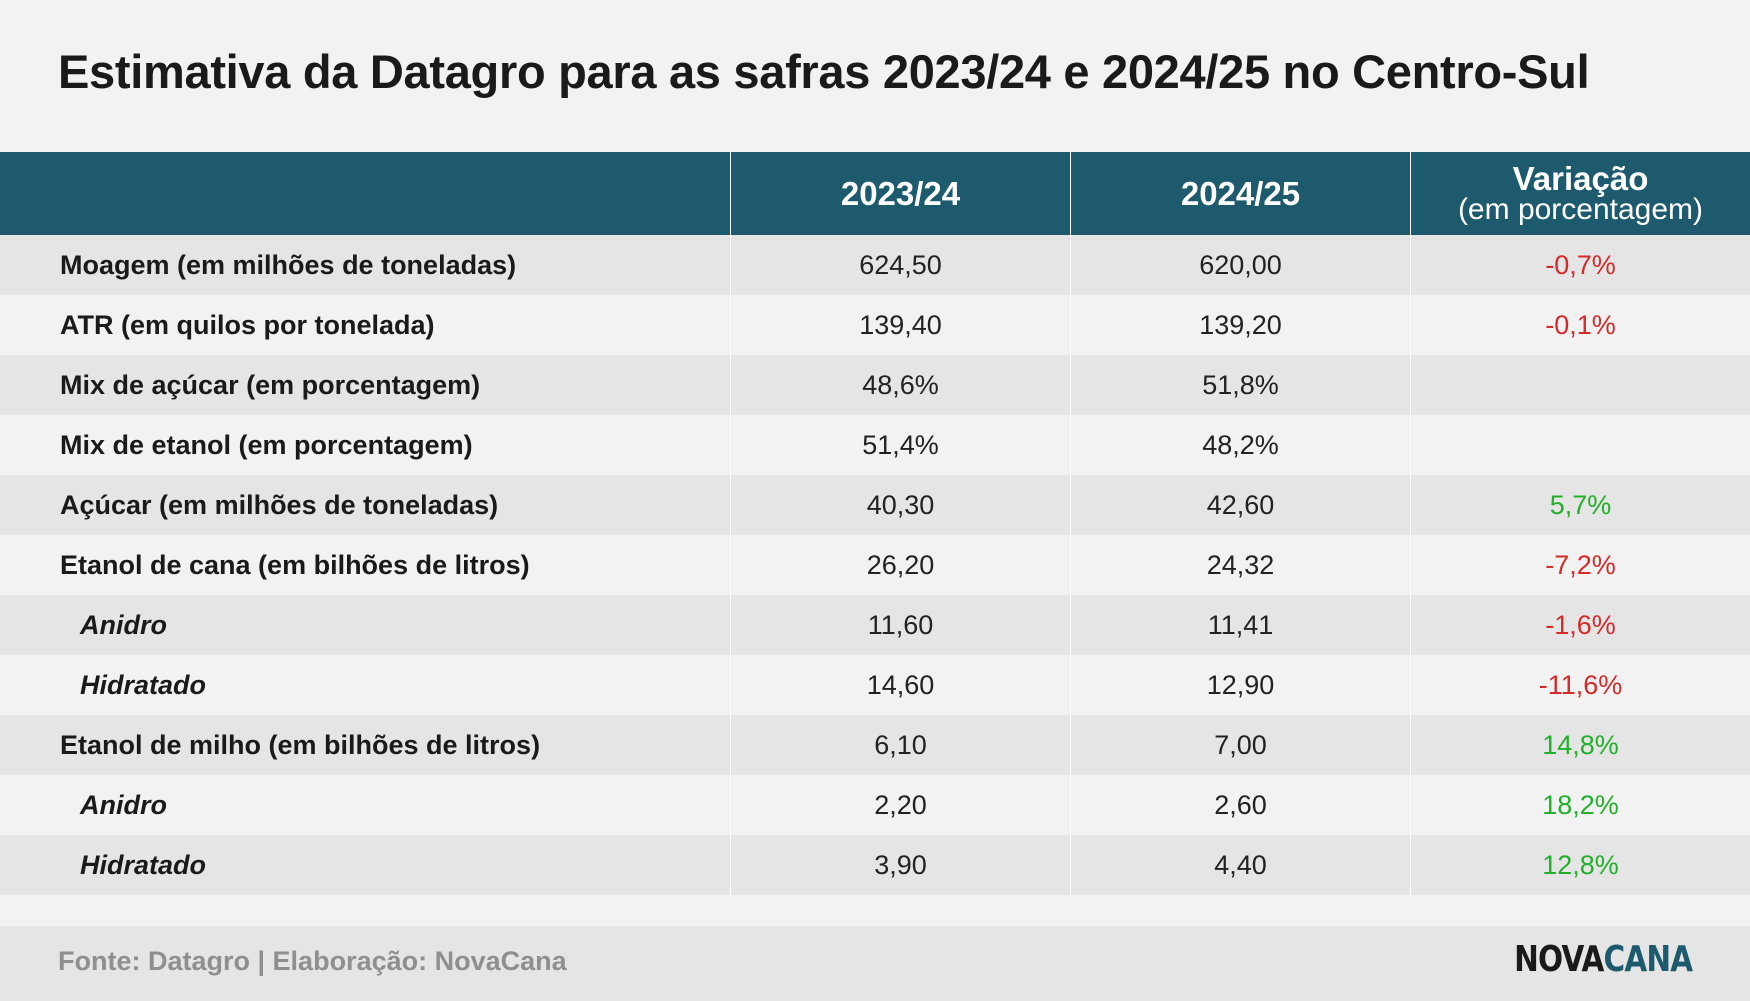 This screenshot has width=1750, height=1001. I want to click on table-row: Anidro 2,20 2,60 18,2%, so click(875, 805).